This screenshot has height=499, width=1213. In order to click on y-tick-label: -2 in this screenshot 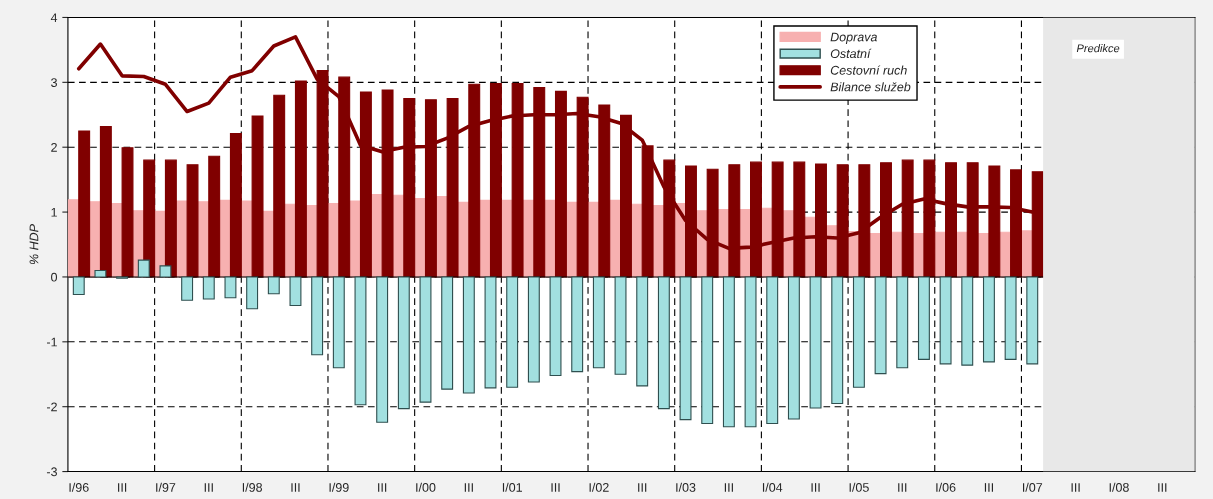, I will do `click(51, 407)`.